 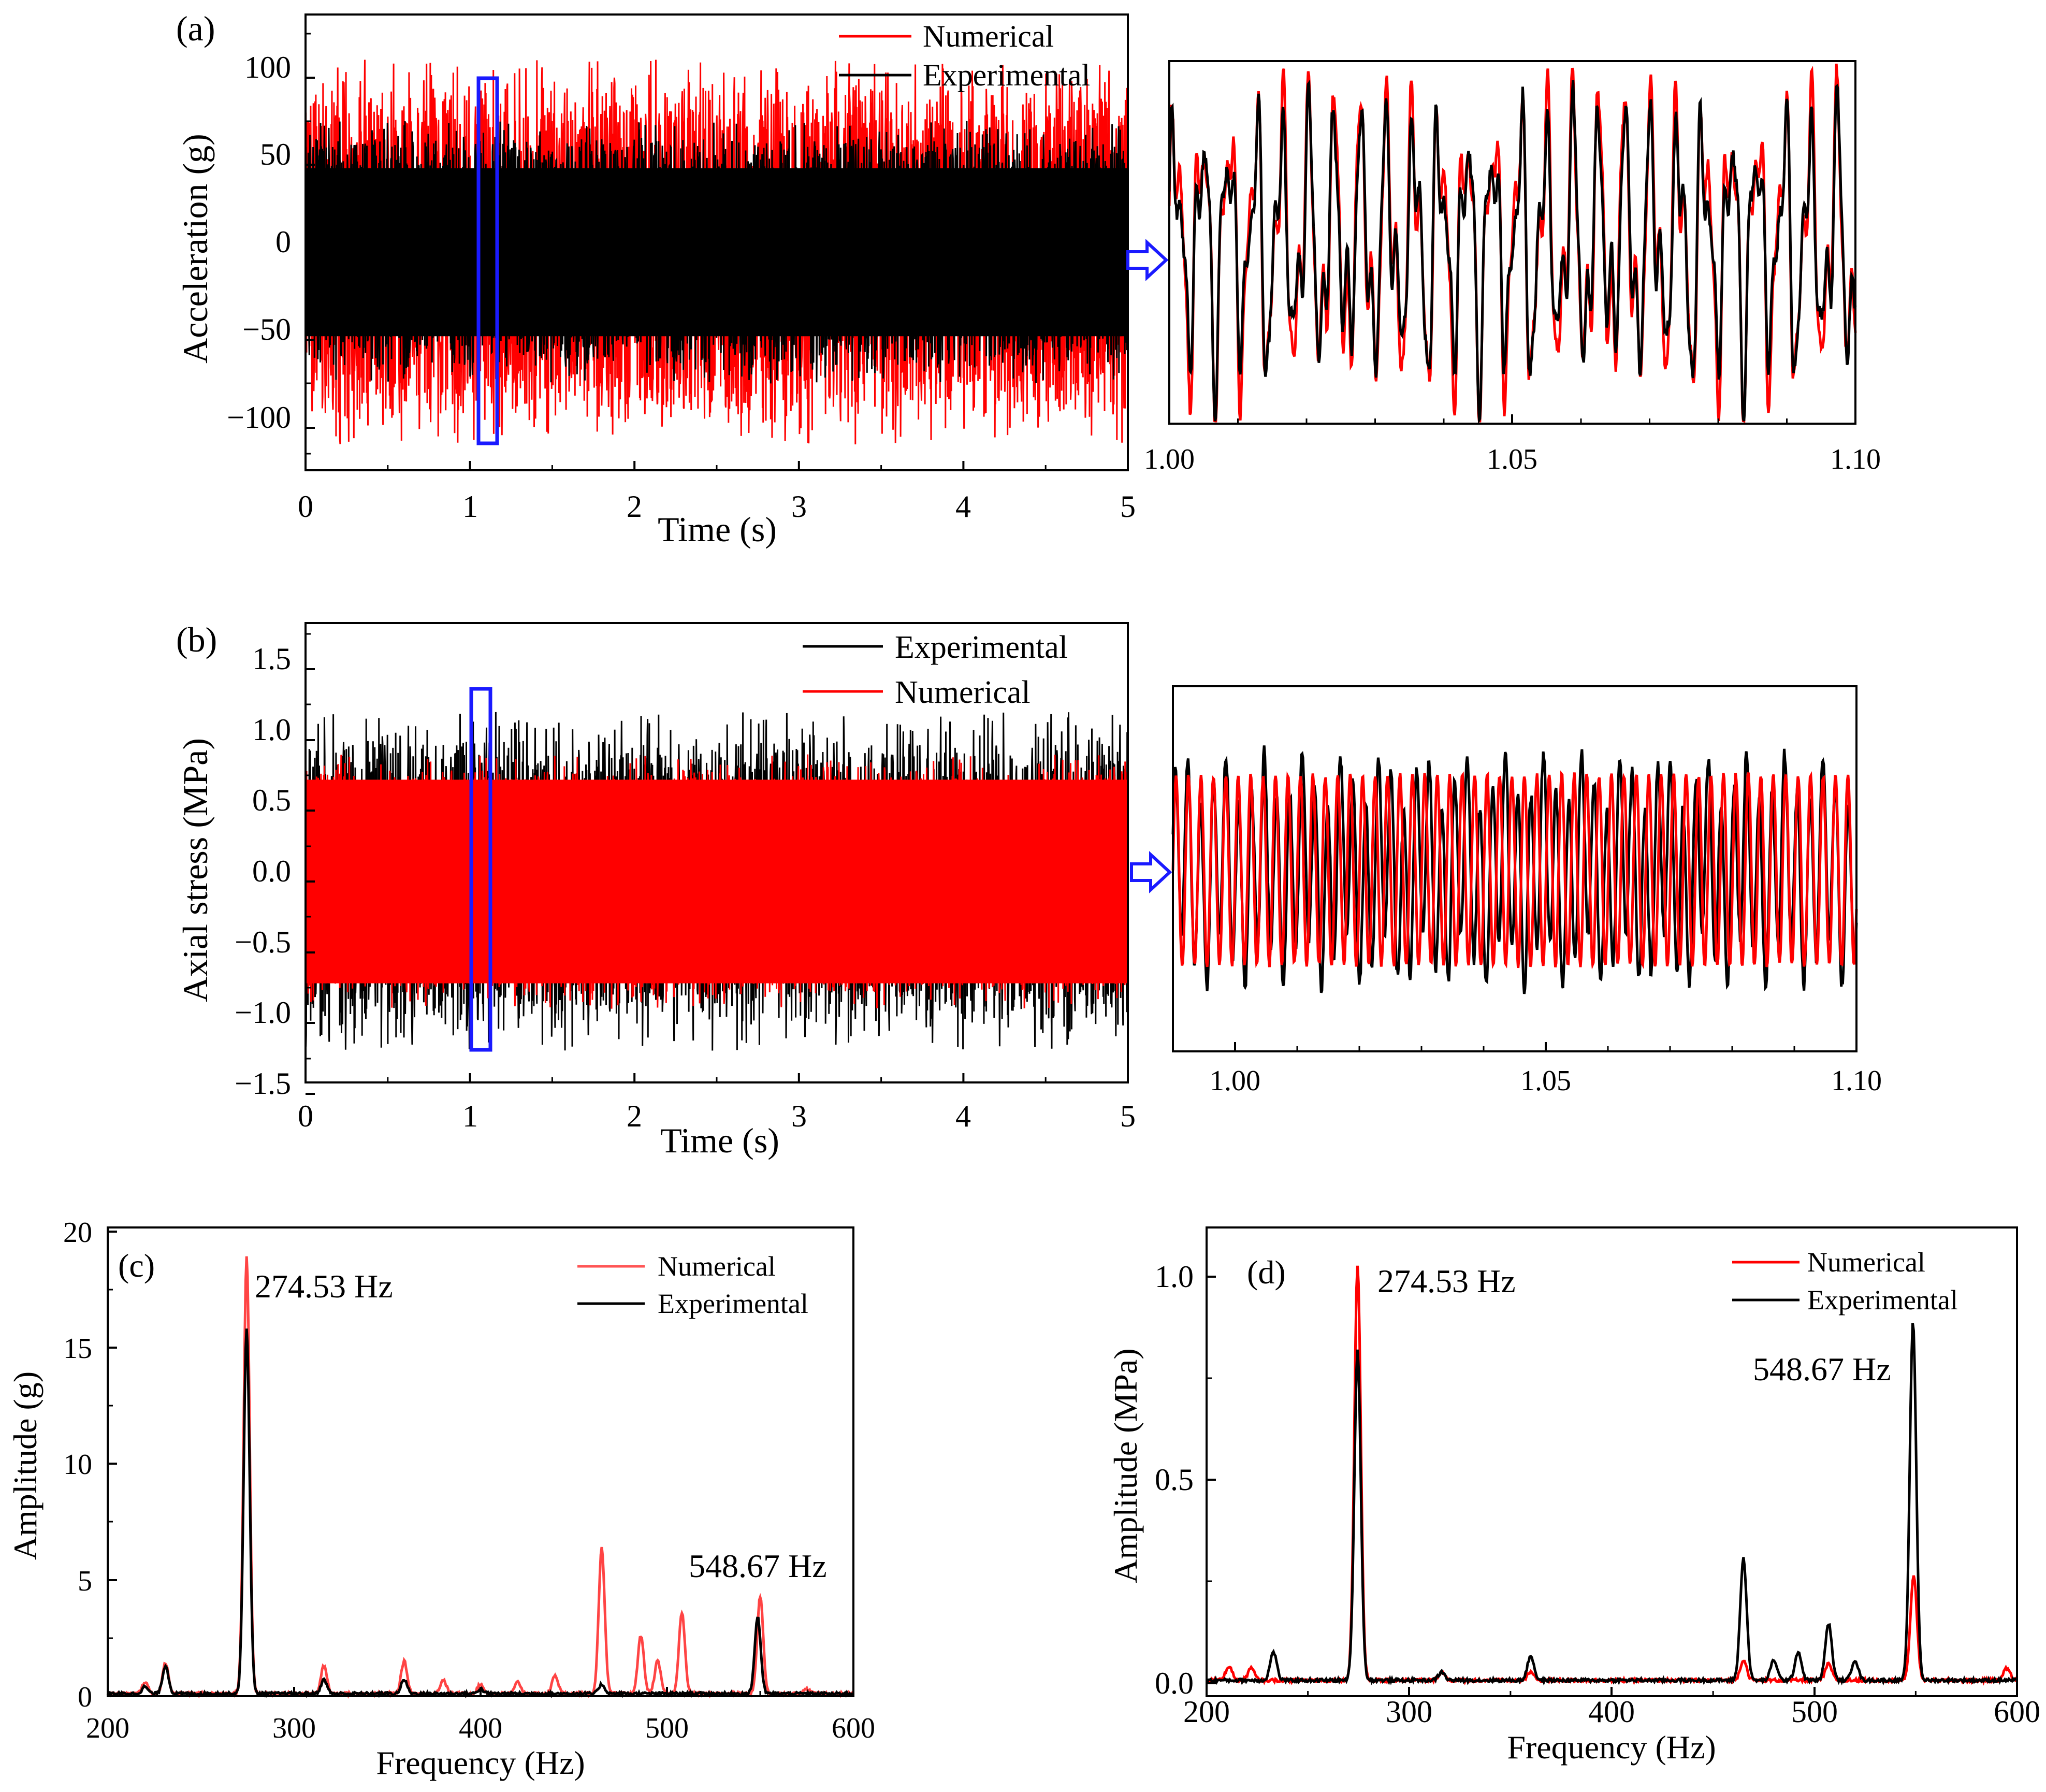 I want to click on panel-b-zoom: 1.00 1.05 1.10, so click(x=1526, y=891).